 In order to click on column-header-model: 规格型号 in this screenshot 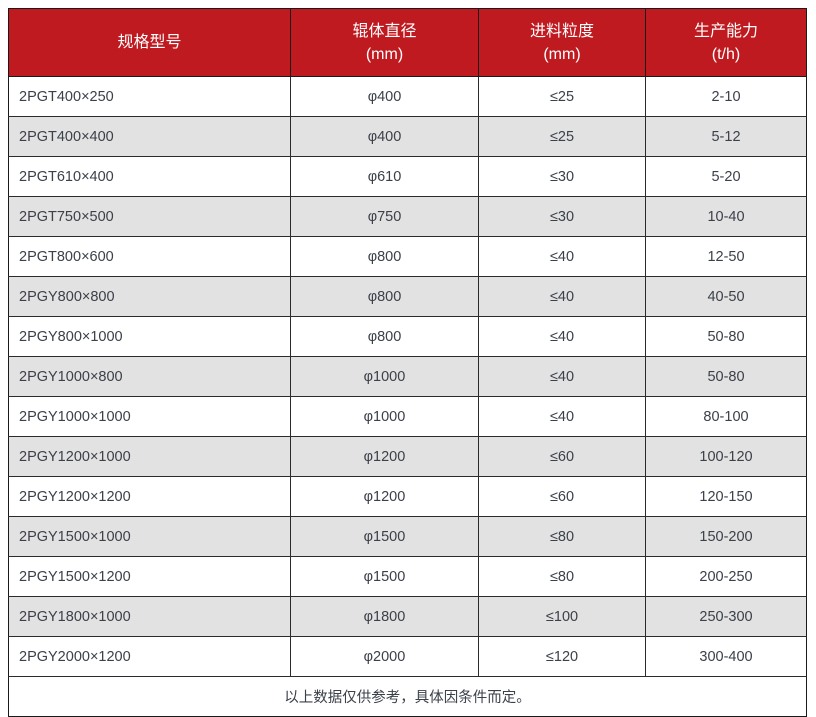, I will do `click(149, 42)`.